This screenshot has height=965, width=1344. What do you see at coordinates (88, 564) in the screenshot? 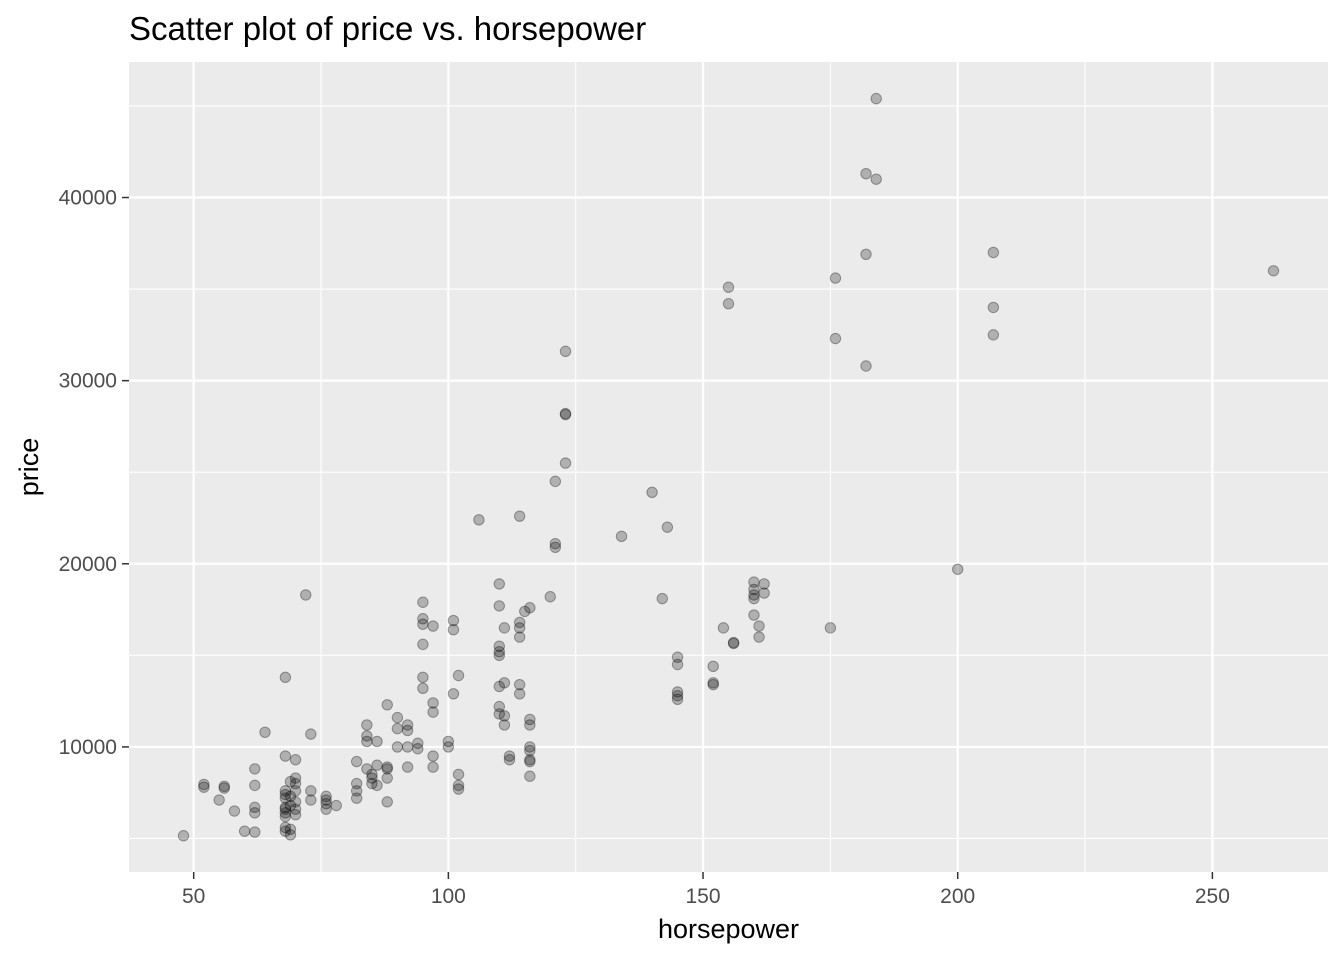
I see `y-tick-label: 20000` at bounding box center [88, 564].